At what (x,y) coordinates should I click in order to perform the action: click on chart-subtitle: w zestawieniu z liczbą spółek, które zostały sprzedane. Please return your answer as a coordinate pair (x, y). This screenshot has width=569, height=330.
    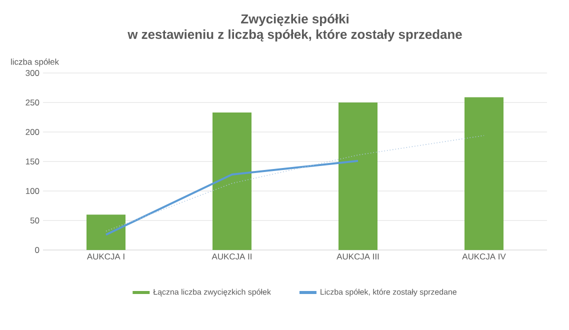
    Looking at the image, I should click on (295, 35).